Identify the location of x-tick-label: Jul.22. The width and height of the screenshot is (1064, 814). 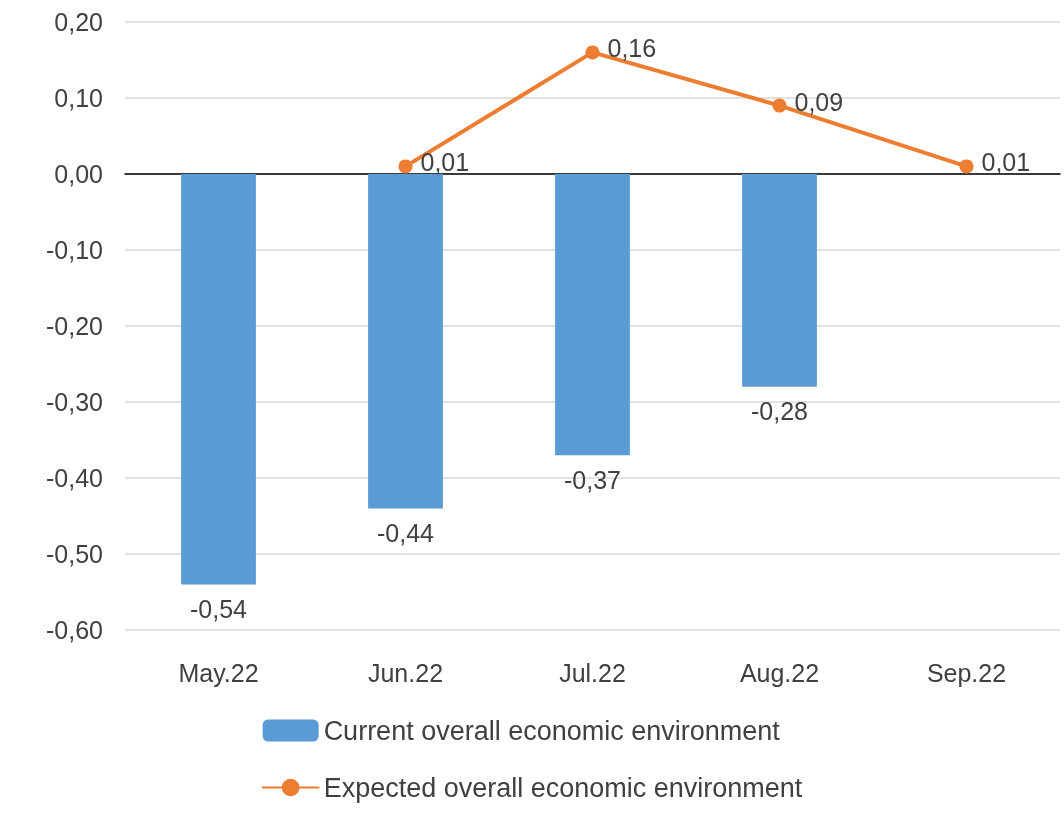
(592, 672).